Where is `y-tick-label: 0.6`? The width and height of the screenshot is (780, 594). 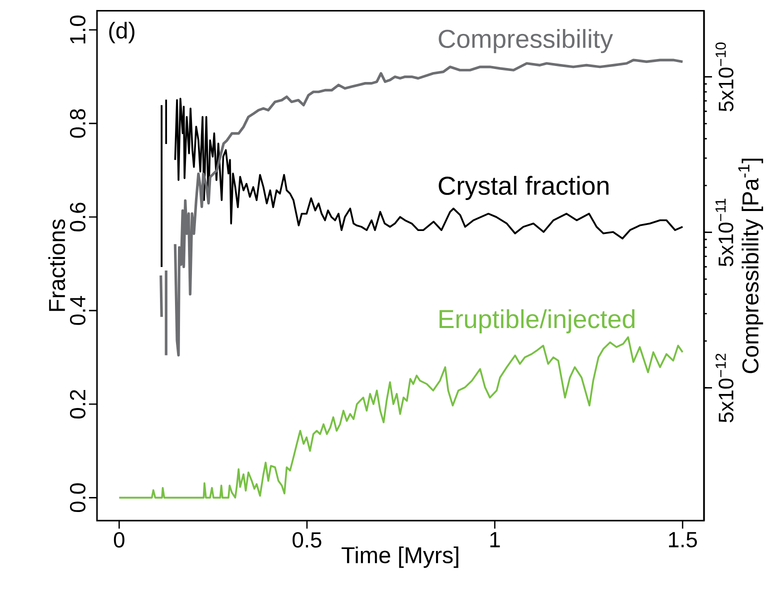 y-tick-label: 0.6 is located at coordinates (78, 217).